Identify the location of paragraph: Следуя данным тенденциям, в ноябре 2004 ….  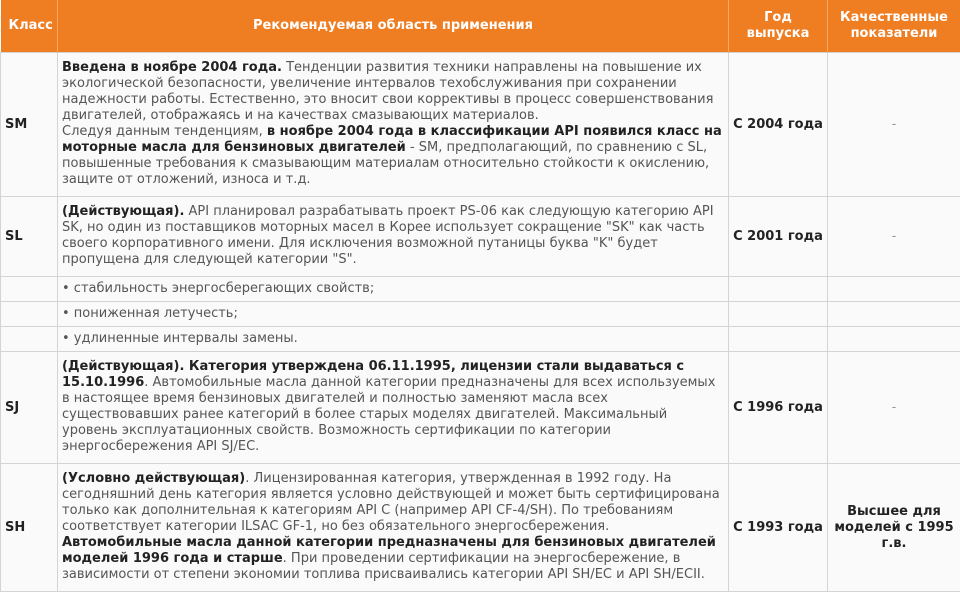
(393, 156).